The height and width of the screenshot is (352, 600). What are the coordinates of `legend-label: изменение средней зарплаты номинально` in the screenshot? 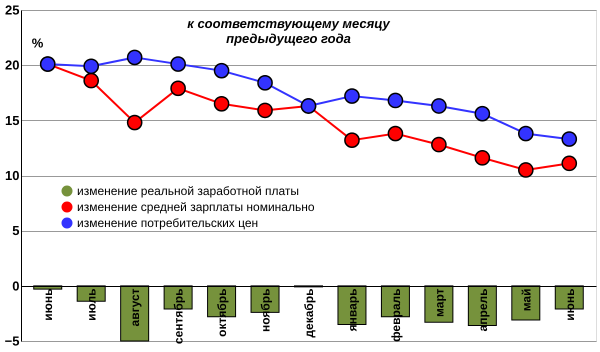 It's located at (196, 207).